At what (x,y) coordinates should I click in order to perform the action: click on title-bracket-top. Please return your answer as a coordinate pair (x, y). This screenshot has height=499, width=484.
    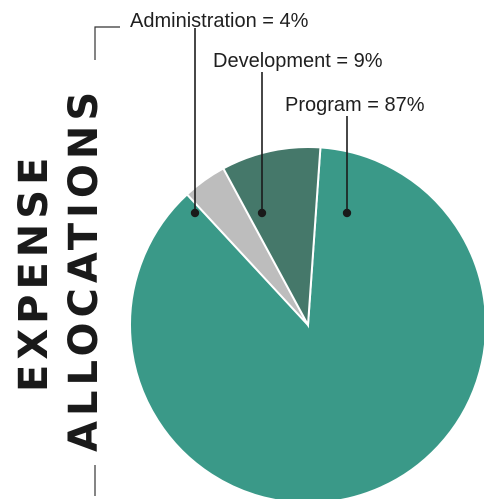
    Looking at the image, I should click on (107, 43).